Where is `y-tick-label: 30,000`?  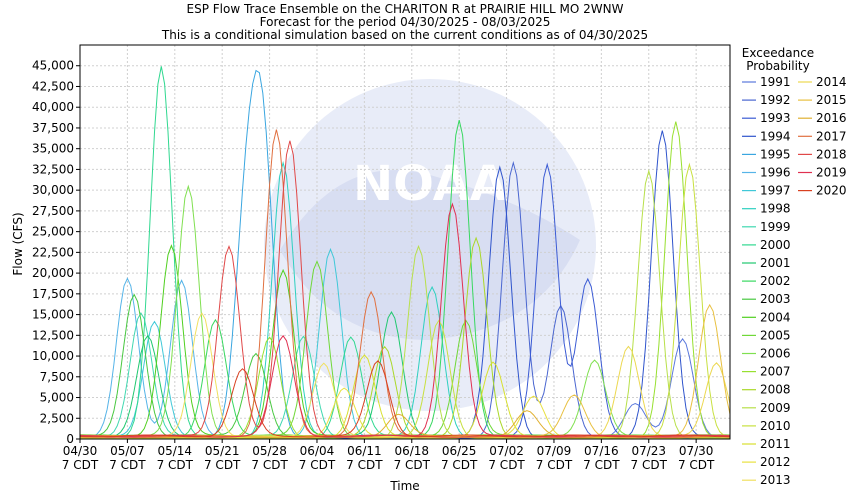 y-tick-label: 30,000 is located at coordinates (53, 190).